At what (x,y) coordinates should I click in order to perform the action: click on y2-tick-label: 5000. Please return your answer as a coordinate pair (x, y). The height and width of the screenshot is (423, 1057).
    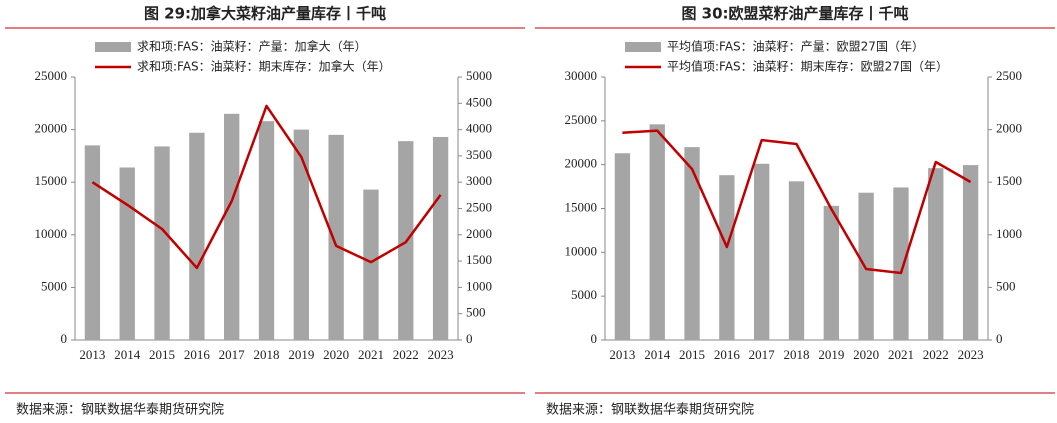
    Looking at the image, I should click on (479, 75).